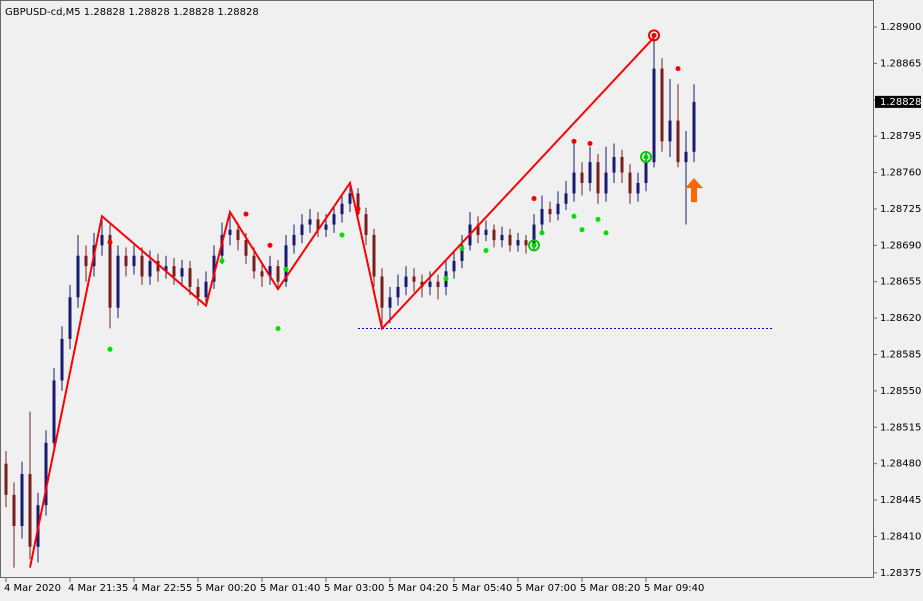  I want to click on y-tick-label: 1.28655, so click(900, 282).